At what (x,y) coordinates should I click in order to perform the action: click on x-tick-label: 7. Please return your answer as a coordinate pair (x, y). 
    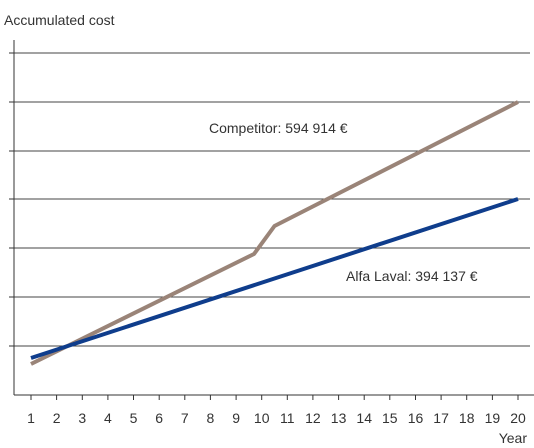
    Looking at the image, I should click on (185, 418).